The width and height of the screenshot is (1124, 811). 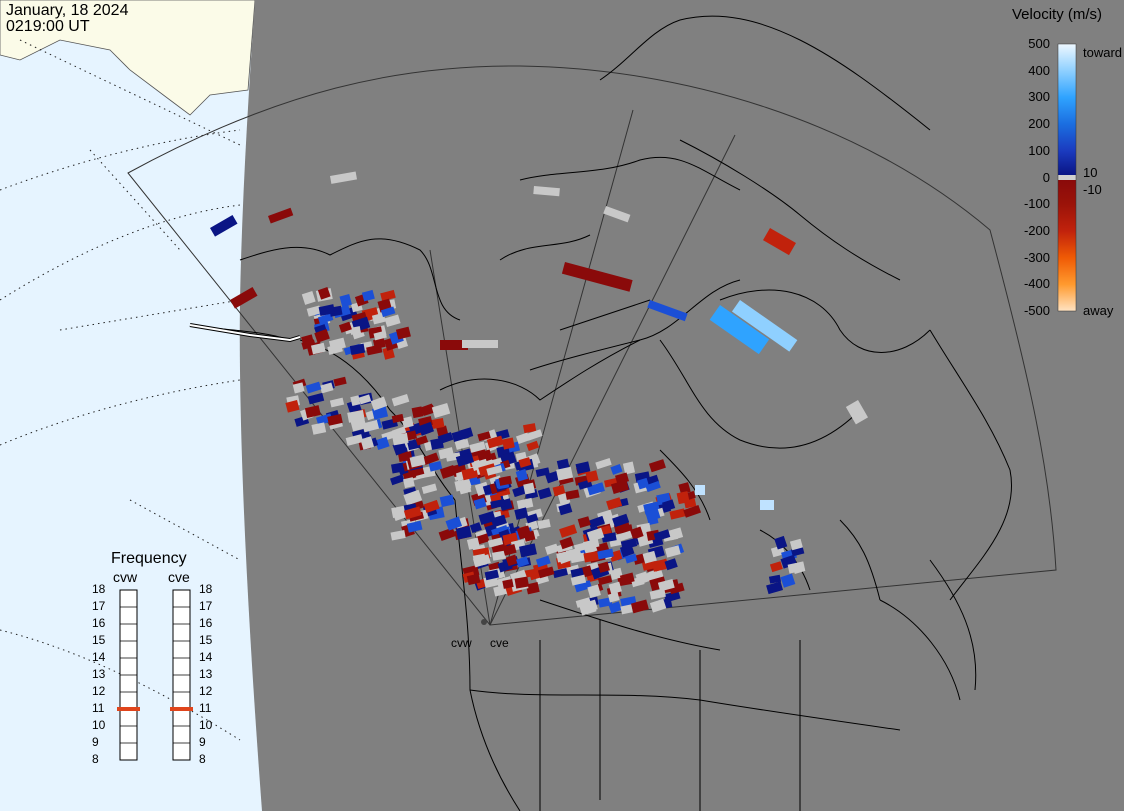 I want to click on freq-scale-left: 12, so click(x=99, y=691).